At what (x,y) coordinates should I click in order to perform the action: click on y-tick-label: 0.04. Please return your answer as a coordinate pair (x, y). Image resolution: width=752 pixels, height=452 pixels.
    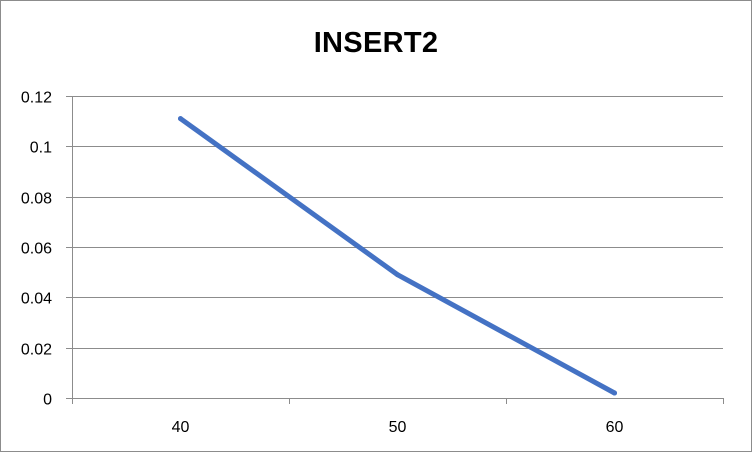
    Looking at the image, I should click on (36, 299).